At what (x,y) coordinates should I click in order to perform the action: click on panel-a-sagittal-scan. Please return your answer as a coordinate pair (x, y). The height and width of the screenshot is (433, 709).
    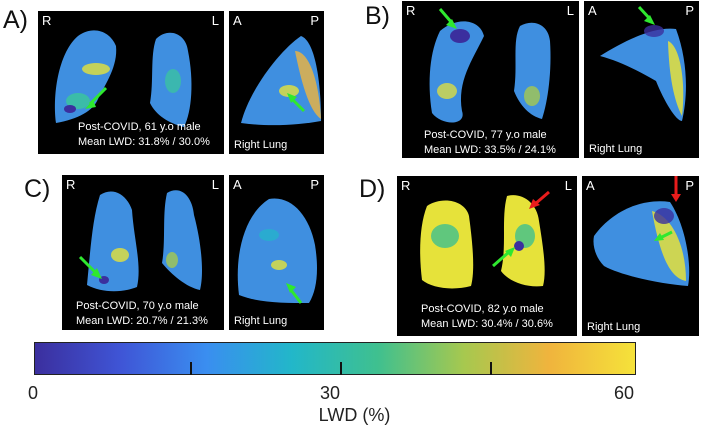
    Looking at the image, I should click on (281, 81).